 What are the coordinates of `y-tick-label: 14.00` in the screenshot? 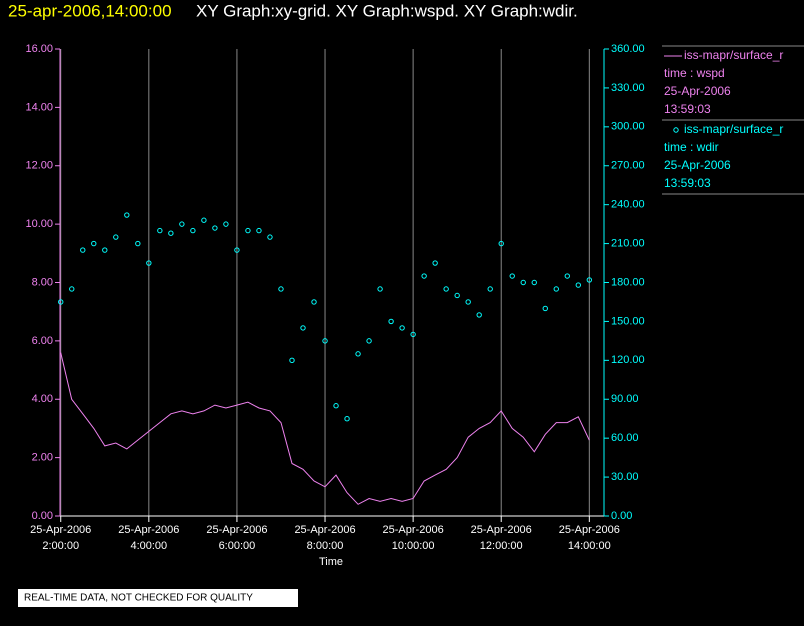 It's located at (39, 107).